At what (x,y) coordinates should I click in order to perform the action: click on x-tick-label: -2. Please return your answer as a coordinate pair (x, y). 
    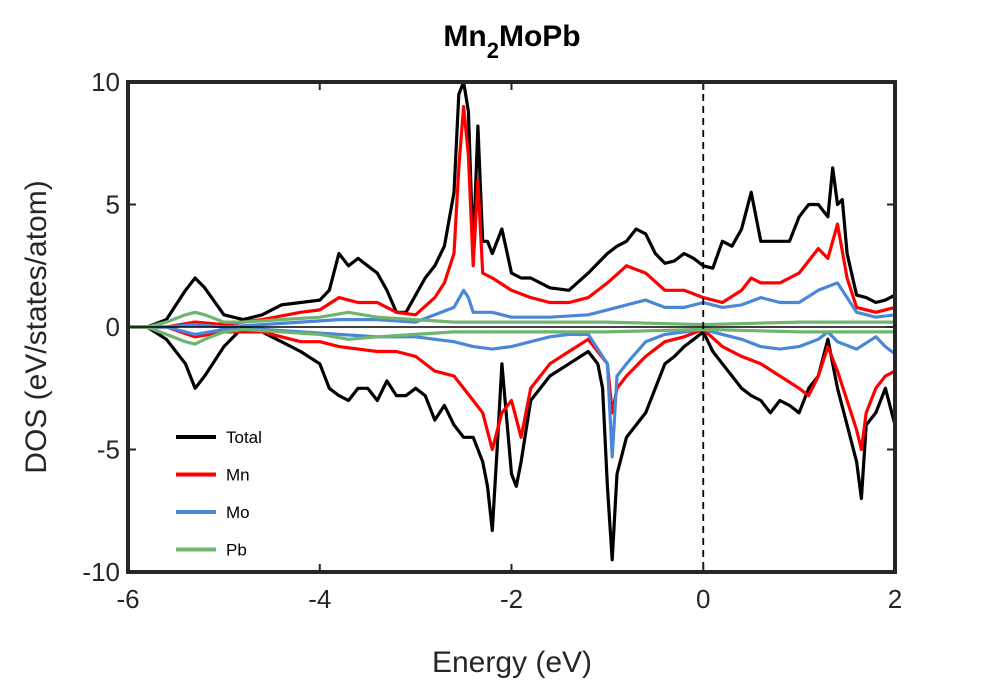
    Looking at the image, I should click on (511, 599).